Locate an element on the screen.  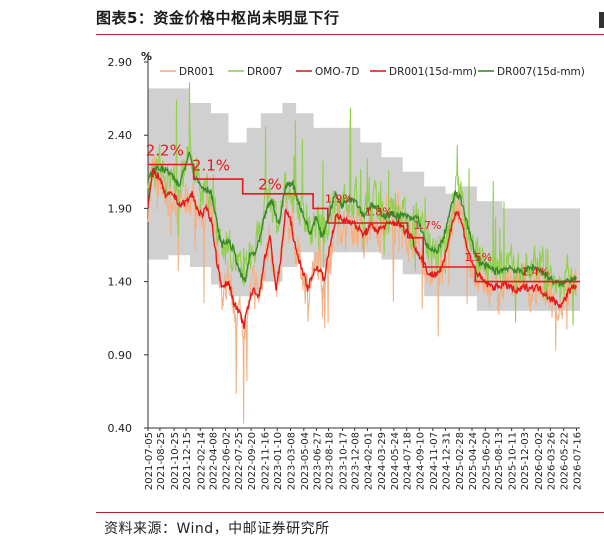
x-tick-label: 2022-11-16 is located at coordinates (265, 461).